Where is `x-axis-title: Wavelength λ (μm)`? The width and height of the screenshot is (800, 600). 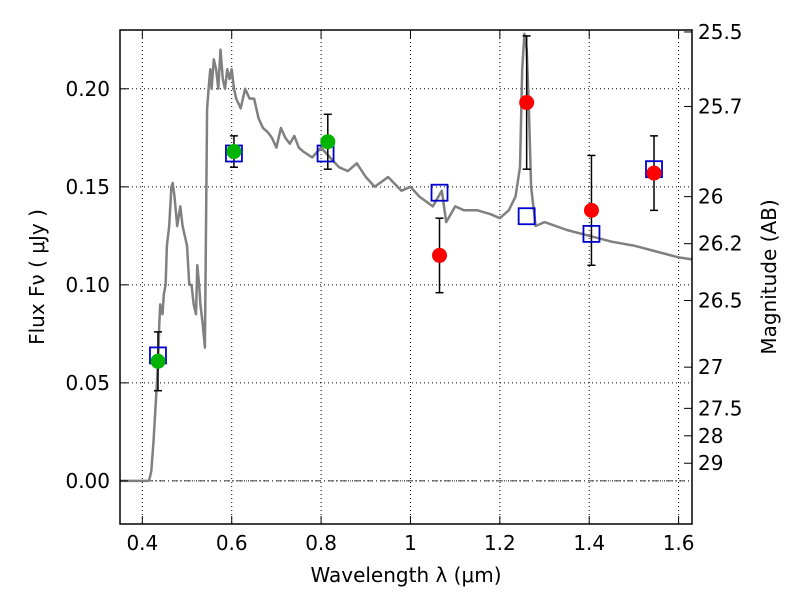
x-axis-title: Wavelength λ (μm) is located at coordinates (405, 575).